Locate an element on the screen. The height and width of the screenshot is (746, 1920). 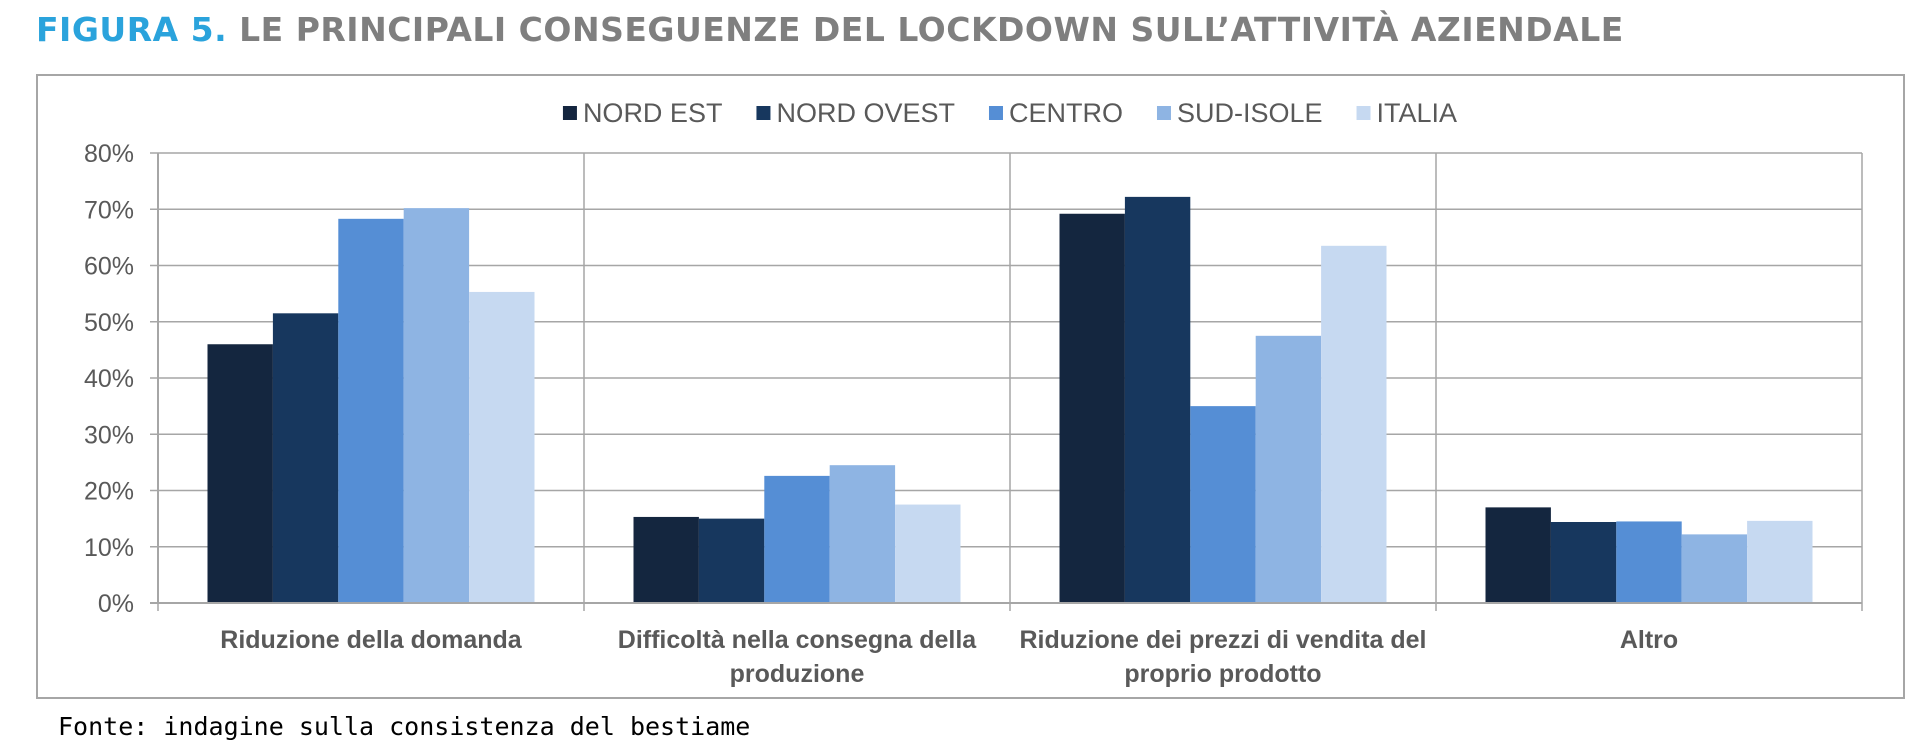
legend-label: ITALIA is located at coordinates (1417, 113).